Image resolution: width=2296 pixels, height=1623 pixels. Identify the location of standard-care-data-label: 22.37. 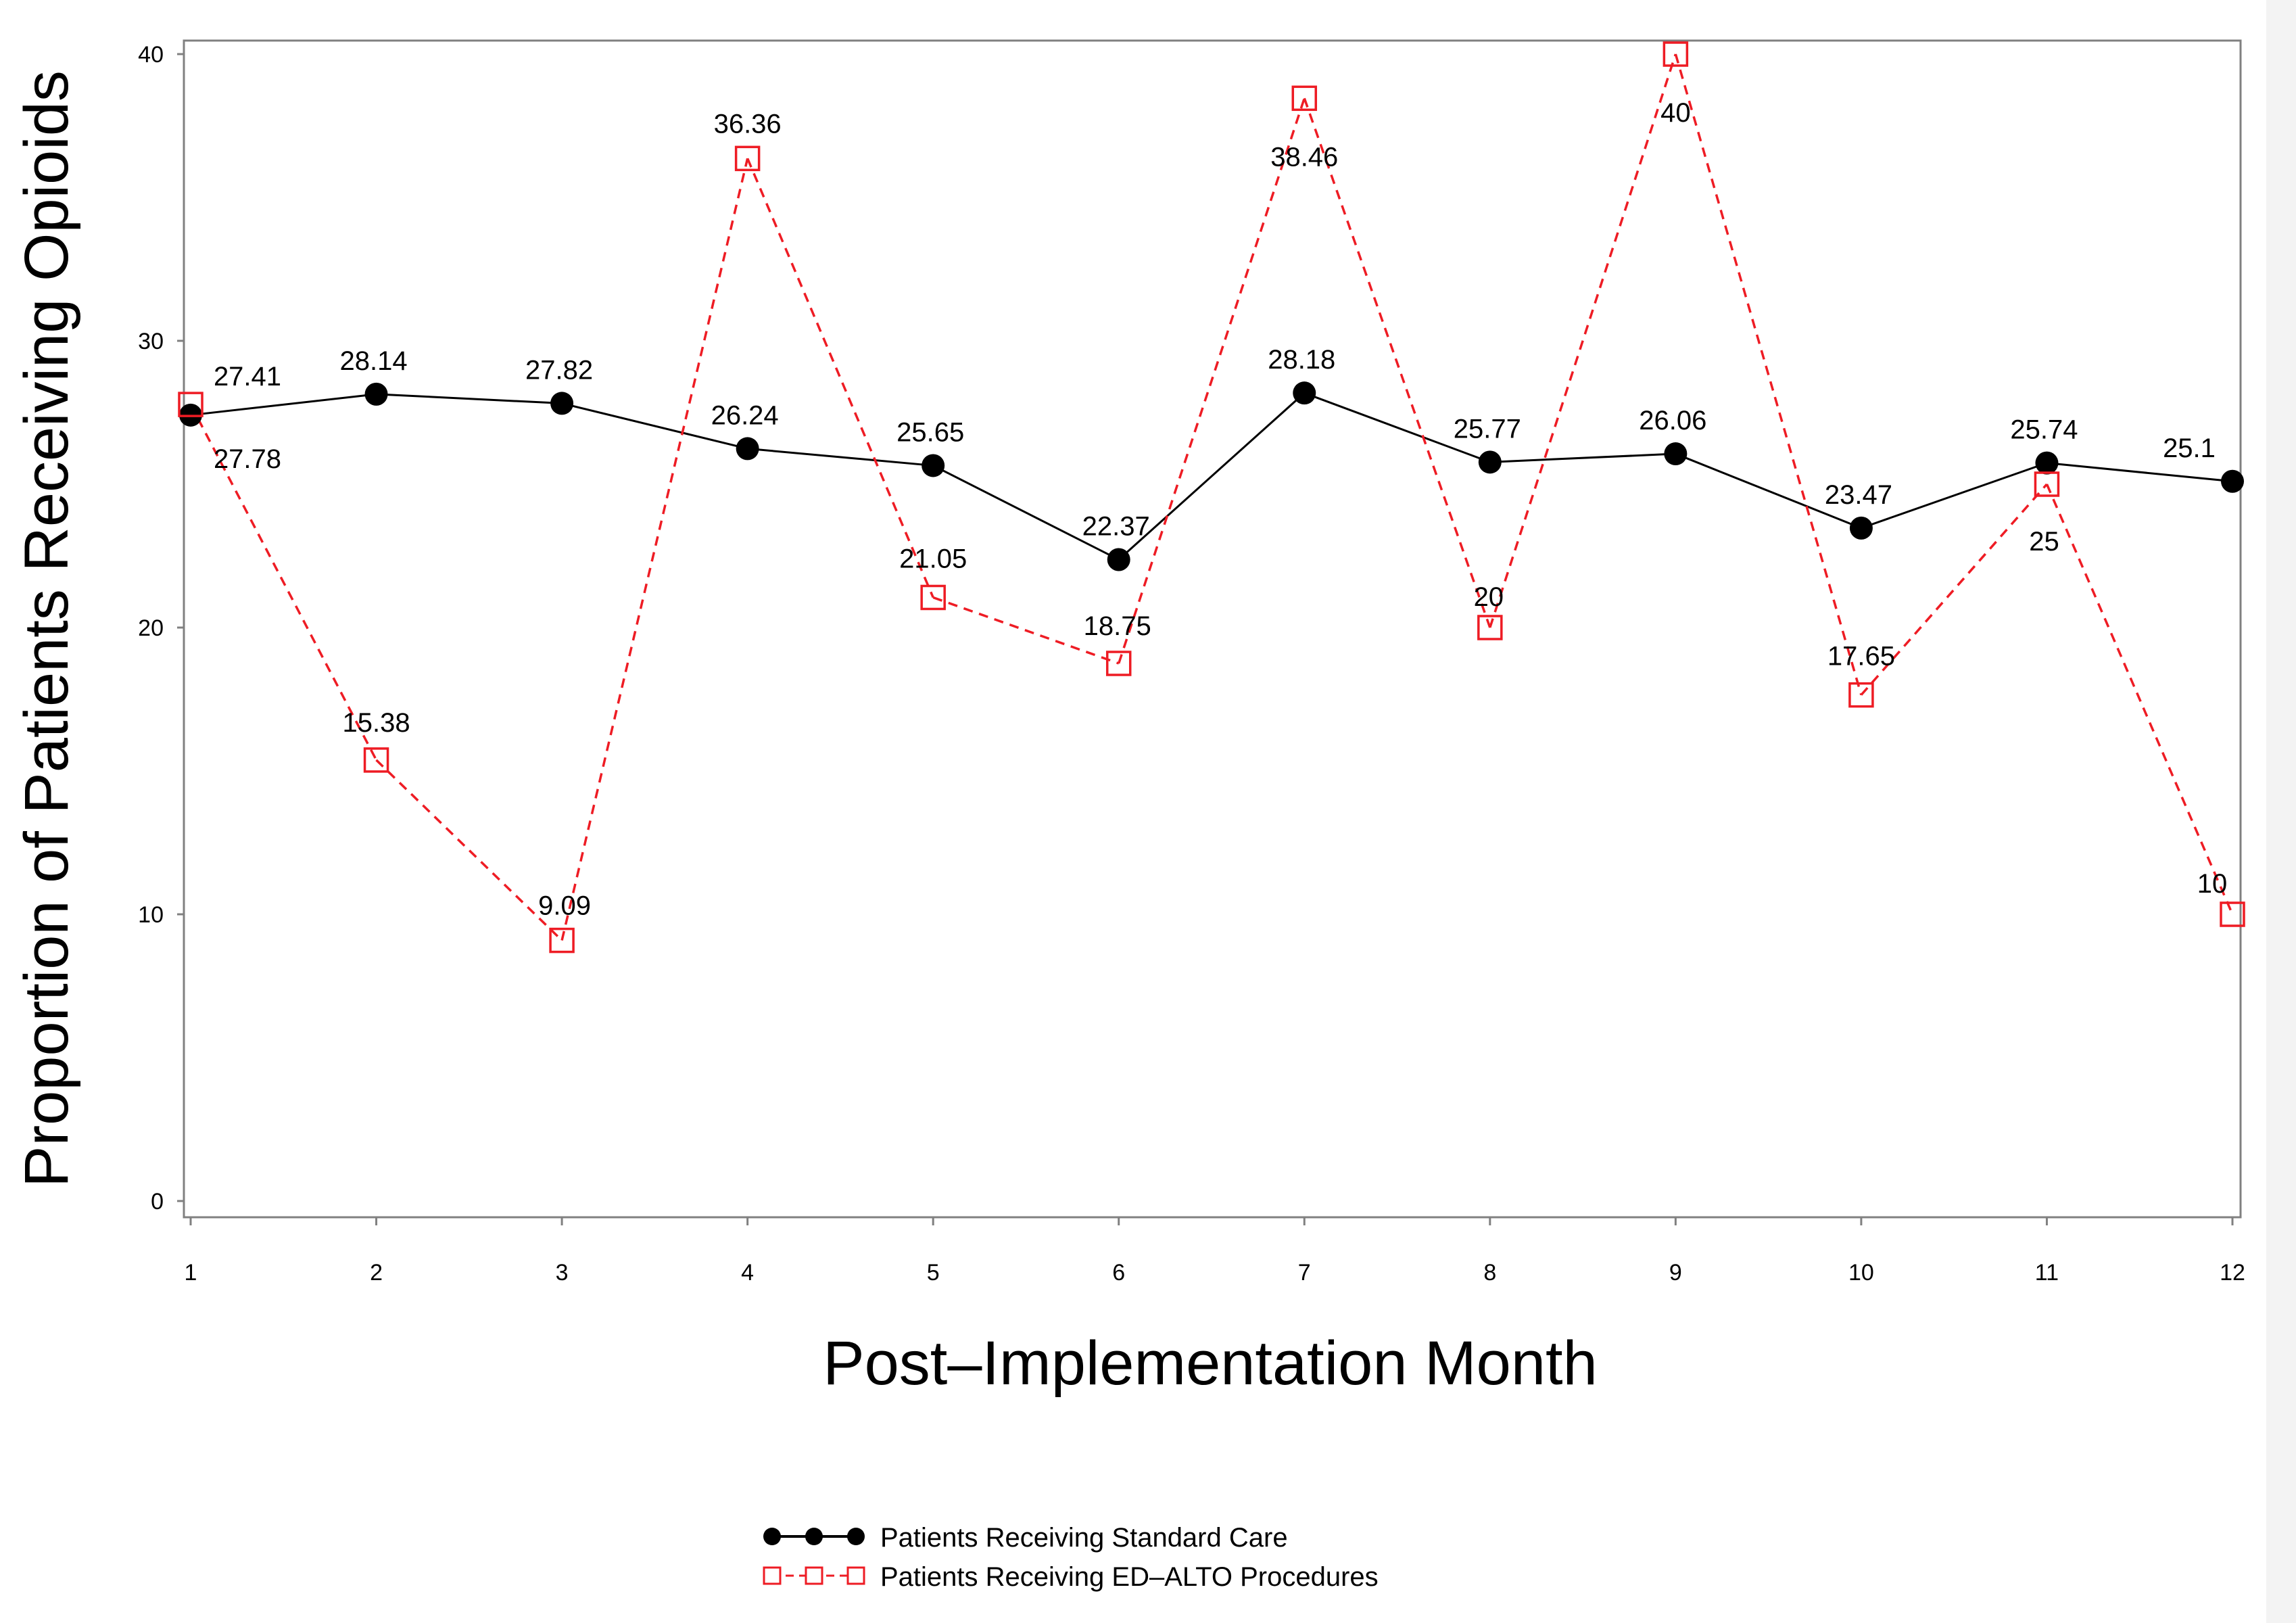
(1116, 527).